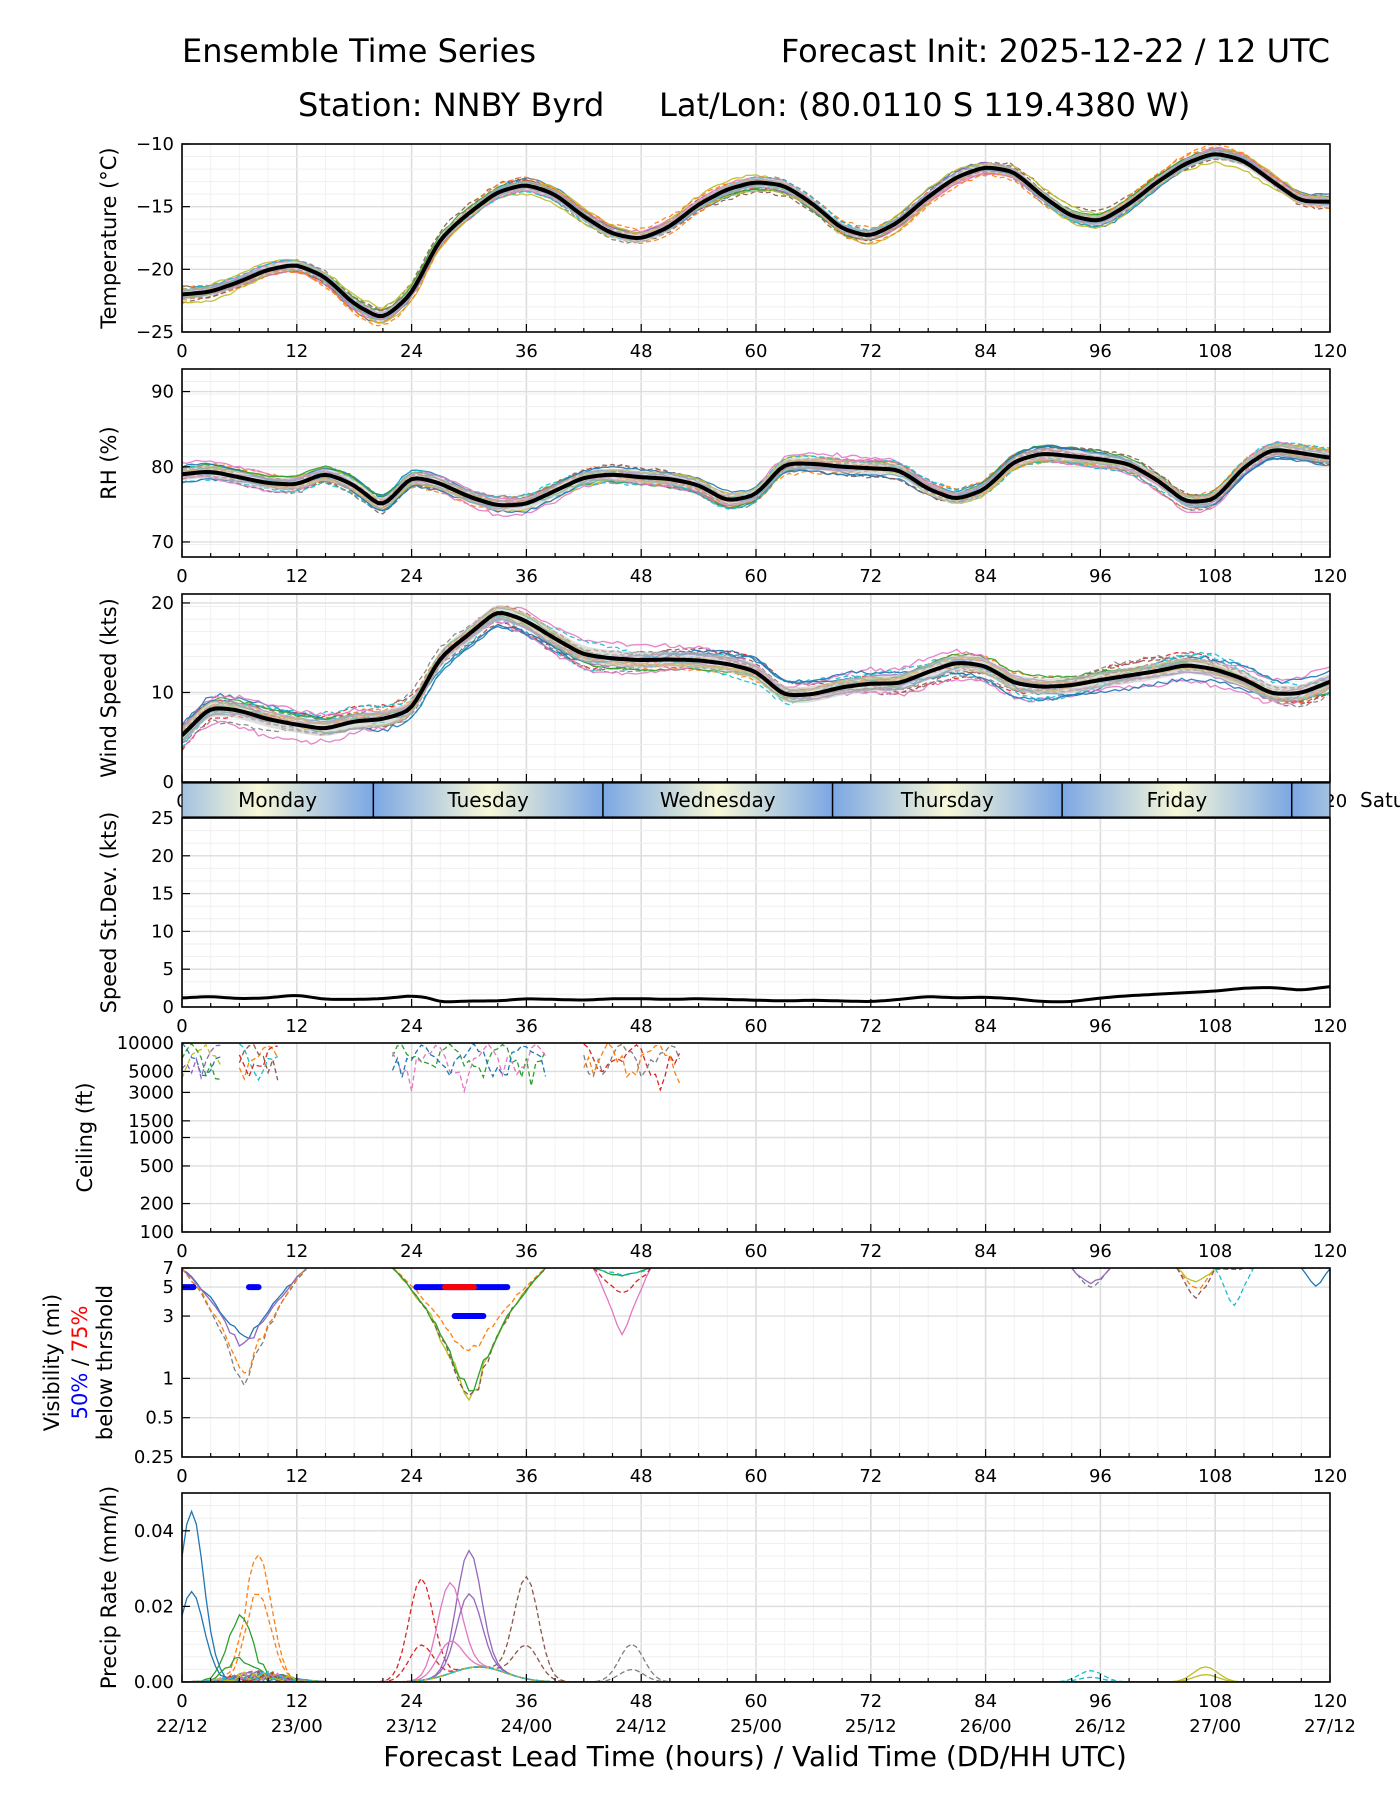 This screenshot has width=1400, height=1800. What do you see at coordinates (155, 269) in the screenshot?
I see `y-tick-label: −20` at bounding box center [155, 269].